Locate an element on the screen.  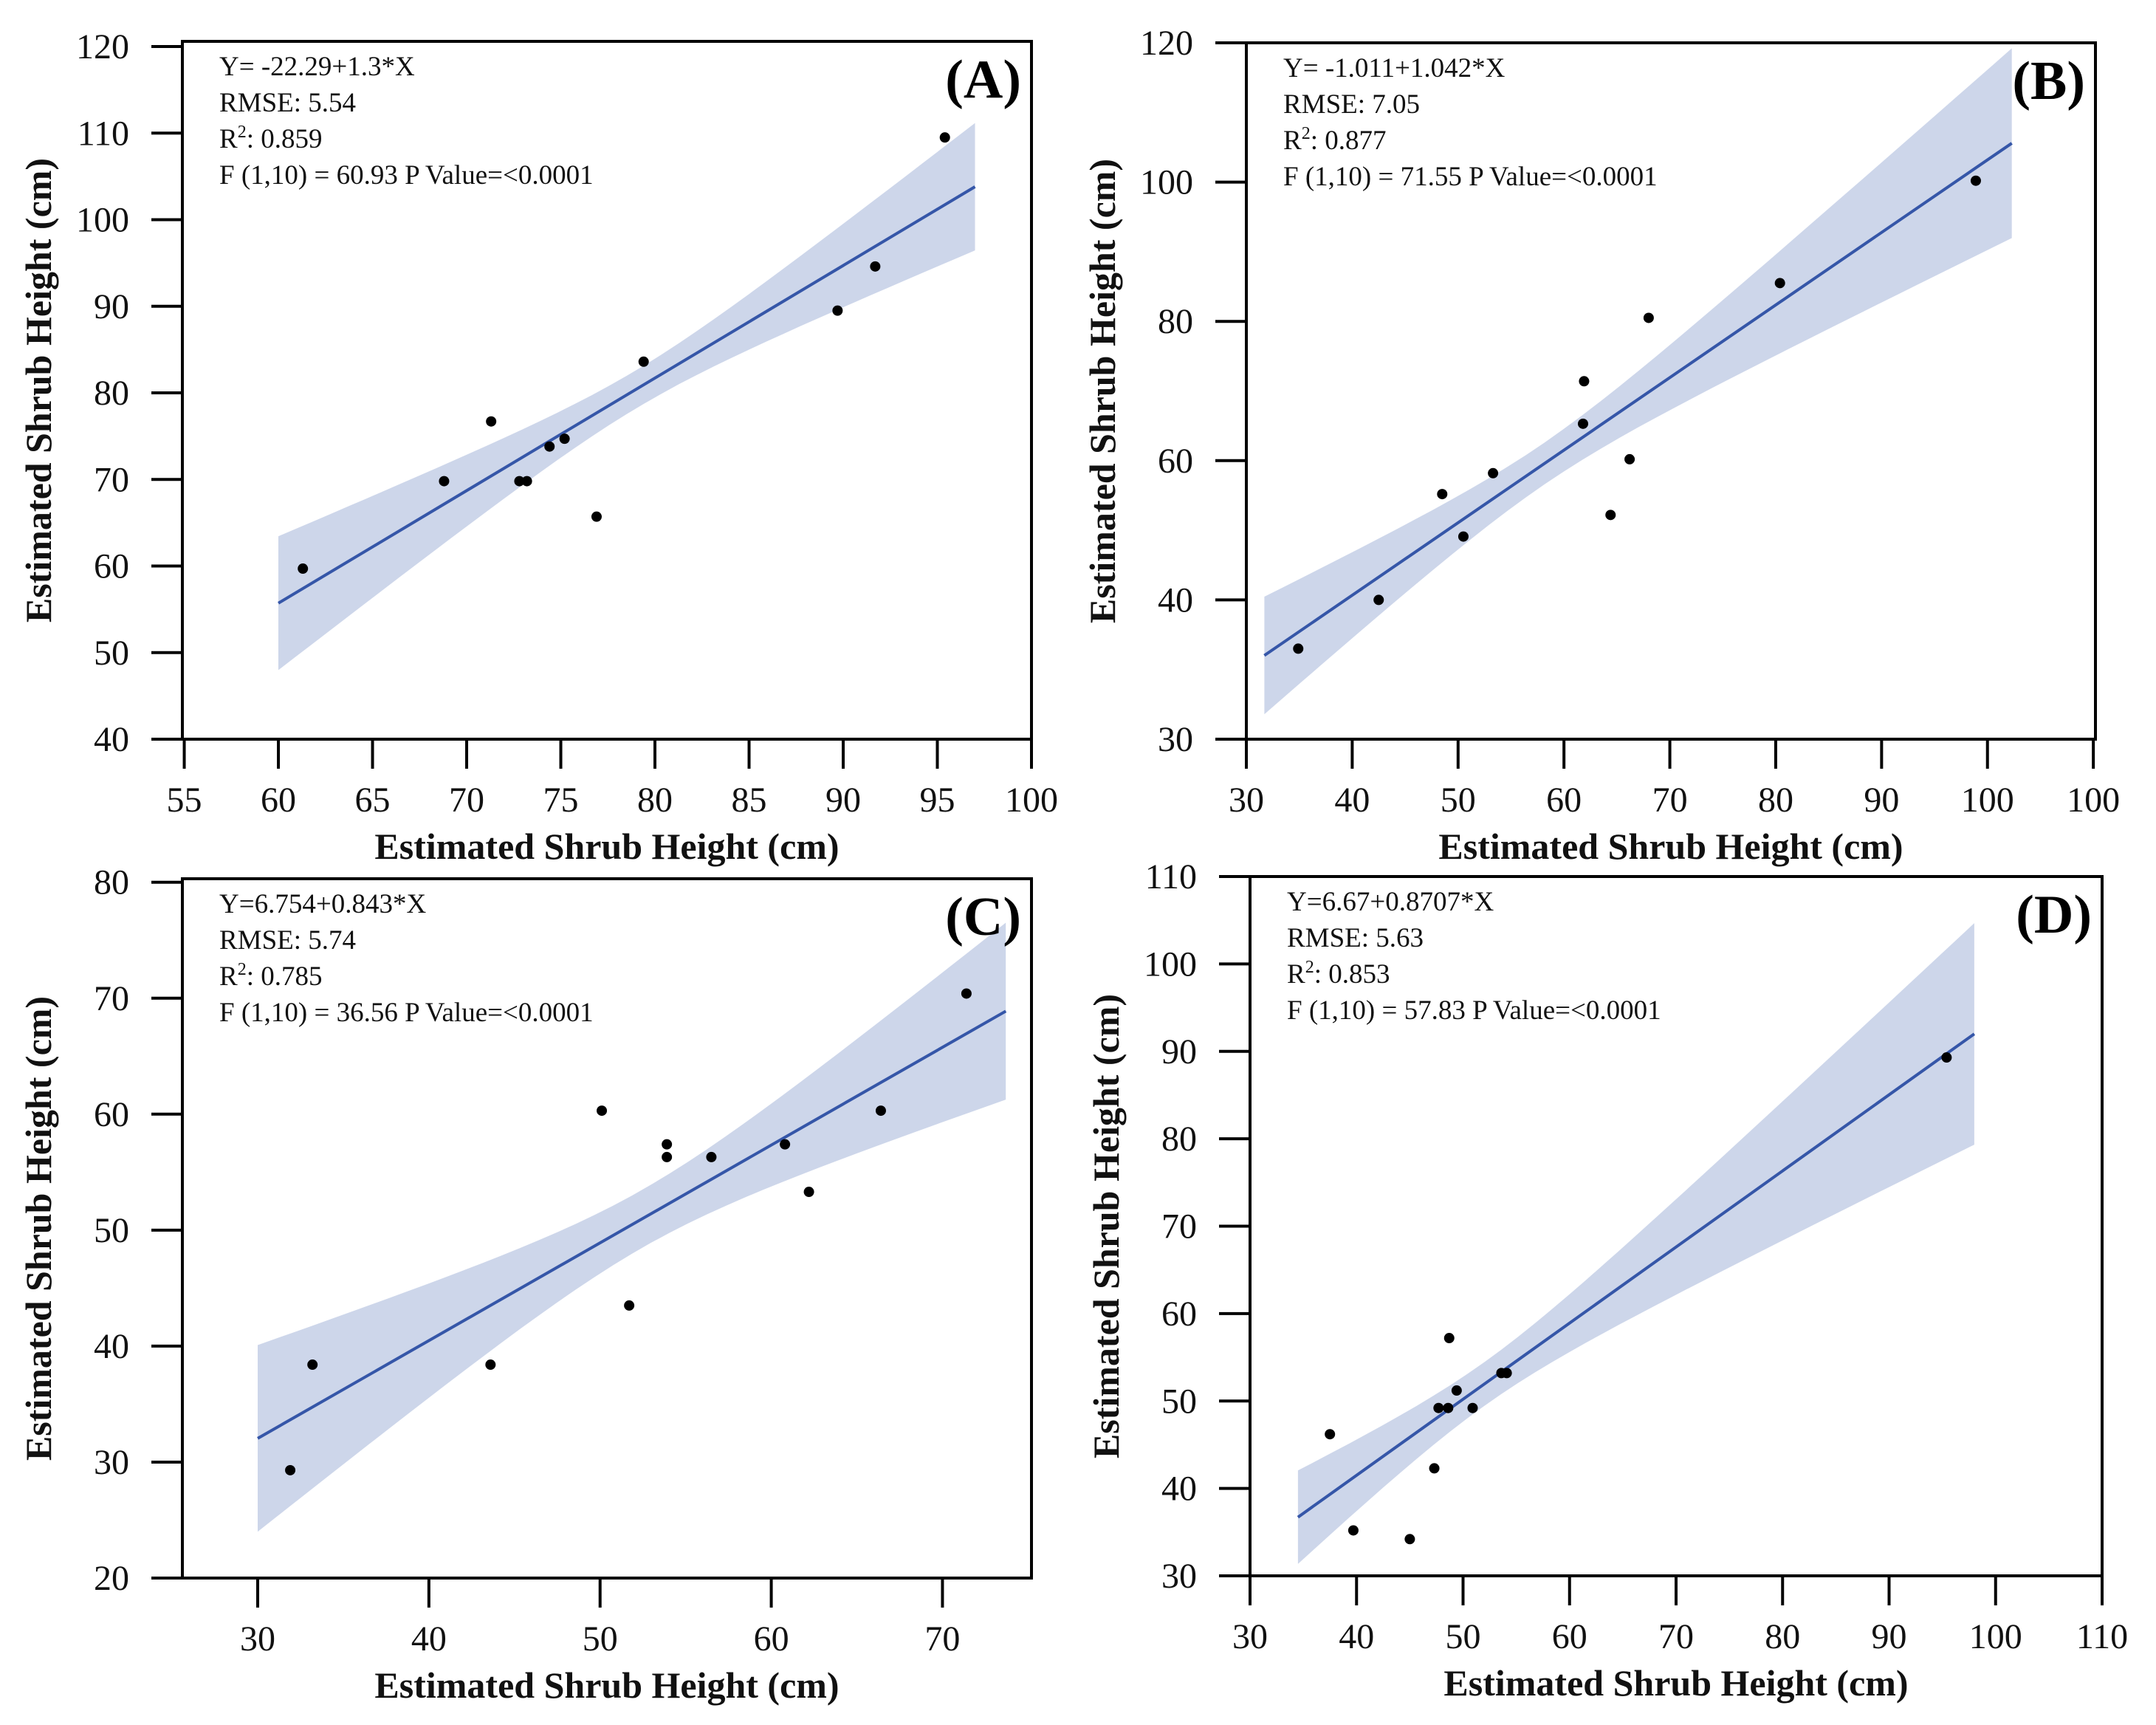
r-squared-value: : 0.785 is located at coordinates (285, 976).